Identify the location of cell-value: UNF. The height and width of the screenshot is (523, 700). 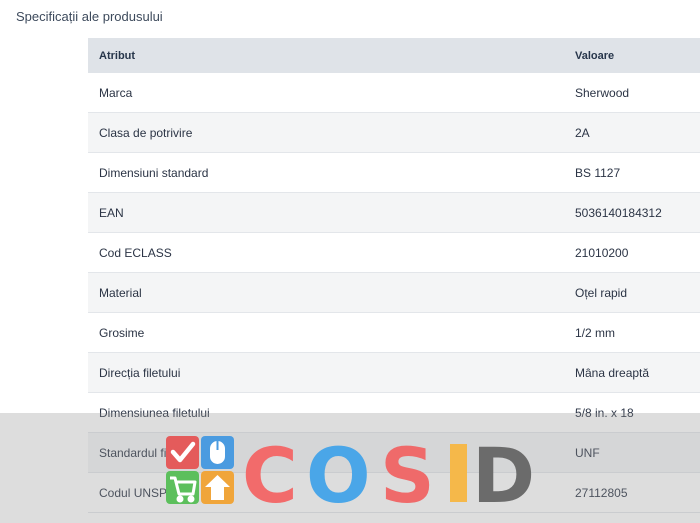
(632, 452).